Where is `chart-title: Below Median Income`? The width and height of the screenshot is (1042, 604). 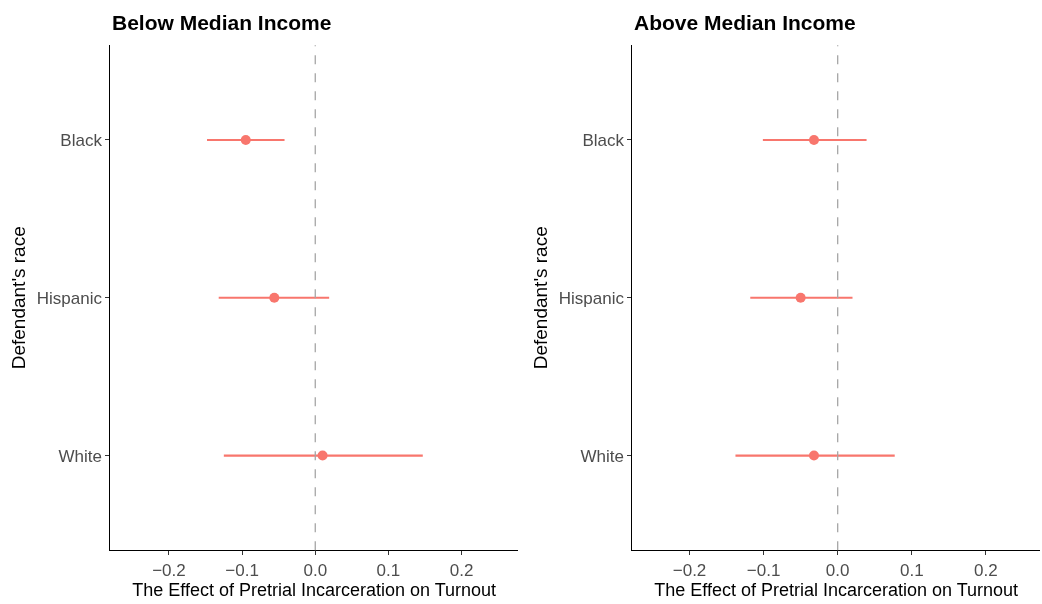 chart-title: Below Median Income is located at coordinates (222, 22).